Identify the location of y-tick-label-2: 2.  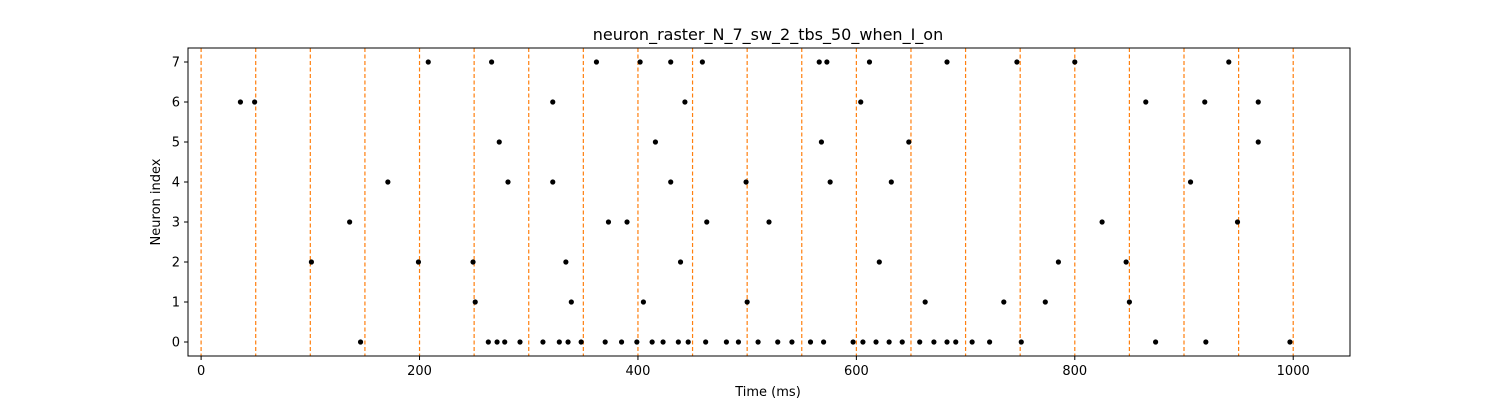
(176, 263).